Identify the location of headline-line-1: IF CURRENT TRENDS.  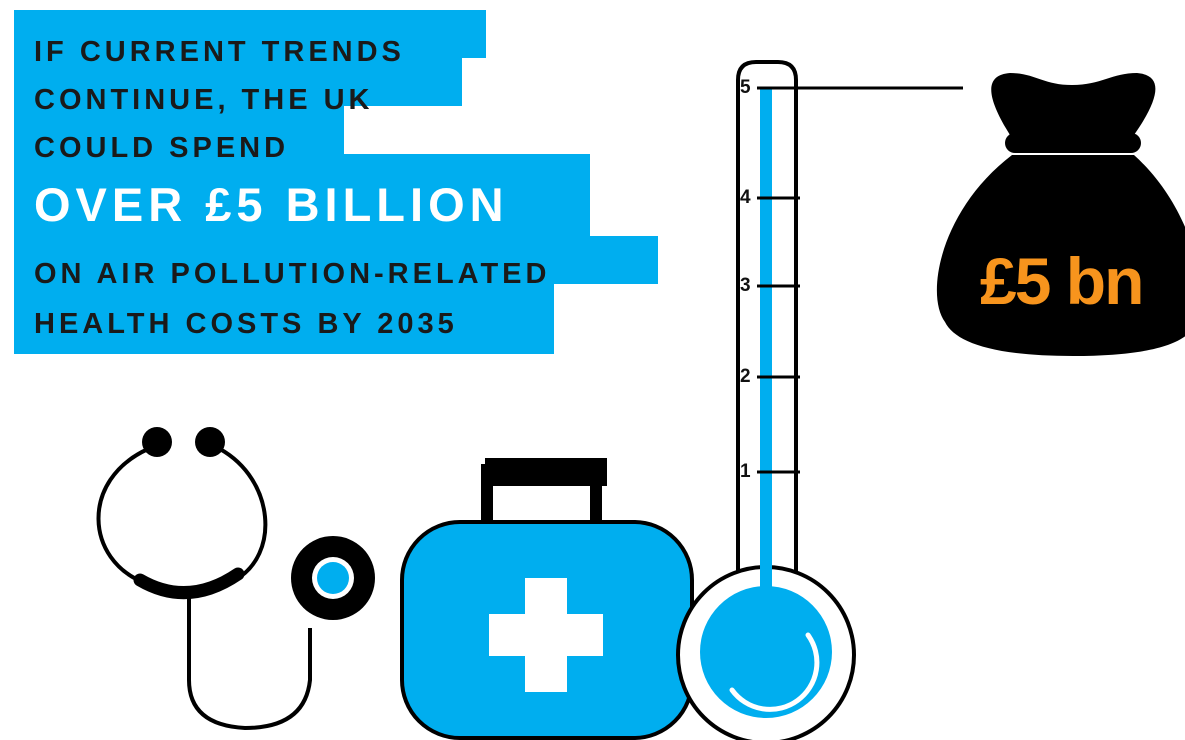
(219, 52).